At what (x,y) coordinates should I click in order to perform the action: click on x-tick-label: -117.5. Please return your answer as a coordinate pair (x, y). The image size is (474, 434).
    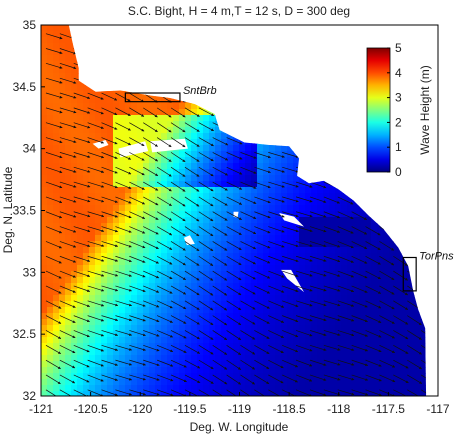
    Looking at the image, I should click on (388, 409).